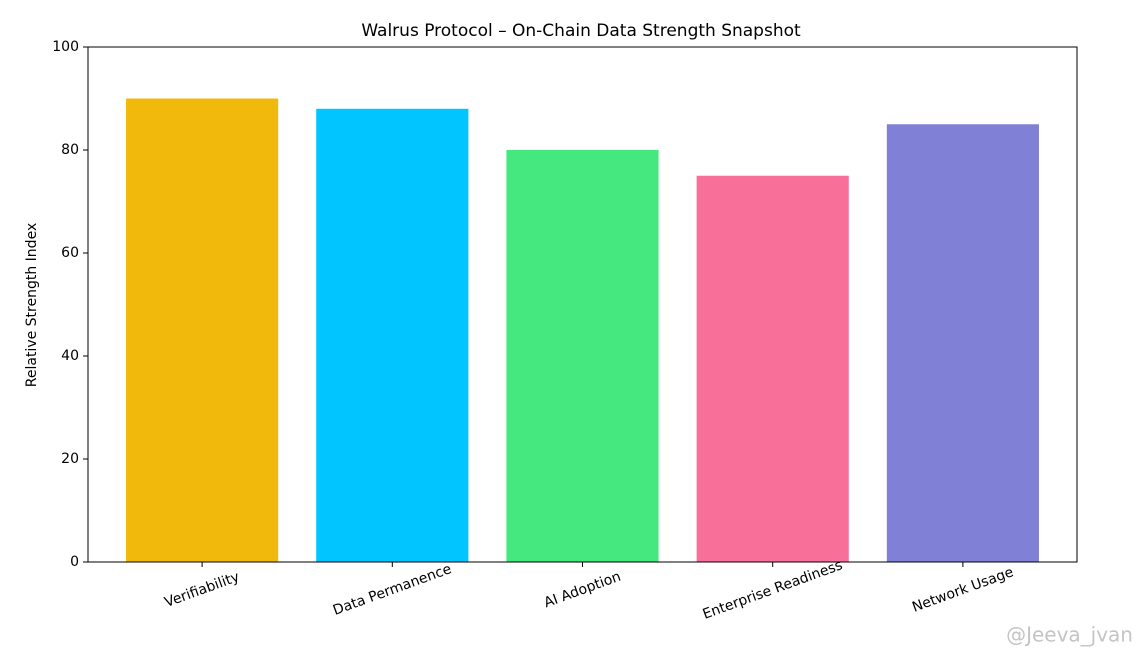 The image size is (1140, 660). What do you see at coordinates (773, 590) in the screenshot?
I see `x-tick-label: Enterprise Readiness` at bounding box center [773, 590].